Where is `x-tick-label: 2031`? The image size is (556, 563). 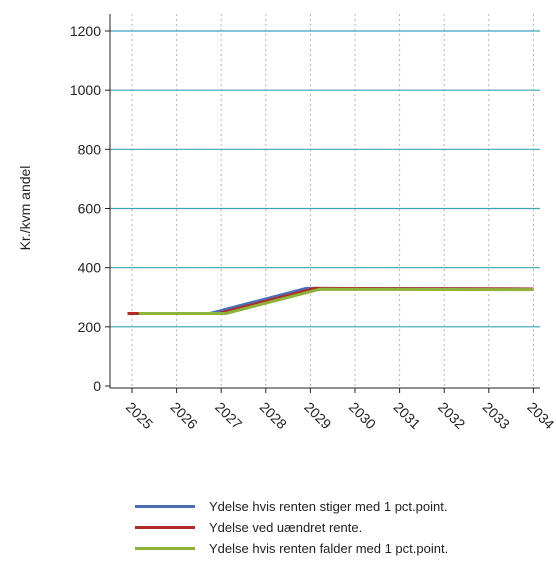 x-tick-label: 2031 is located at coordinates (406, 415).